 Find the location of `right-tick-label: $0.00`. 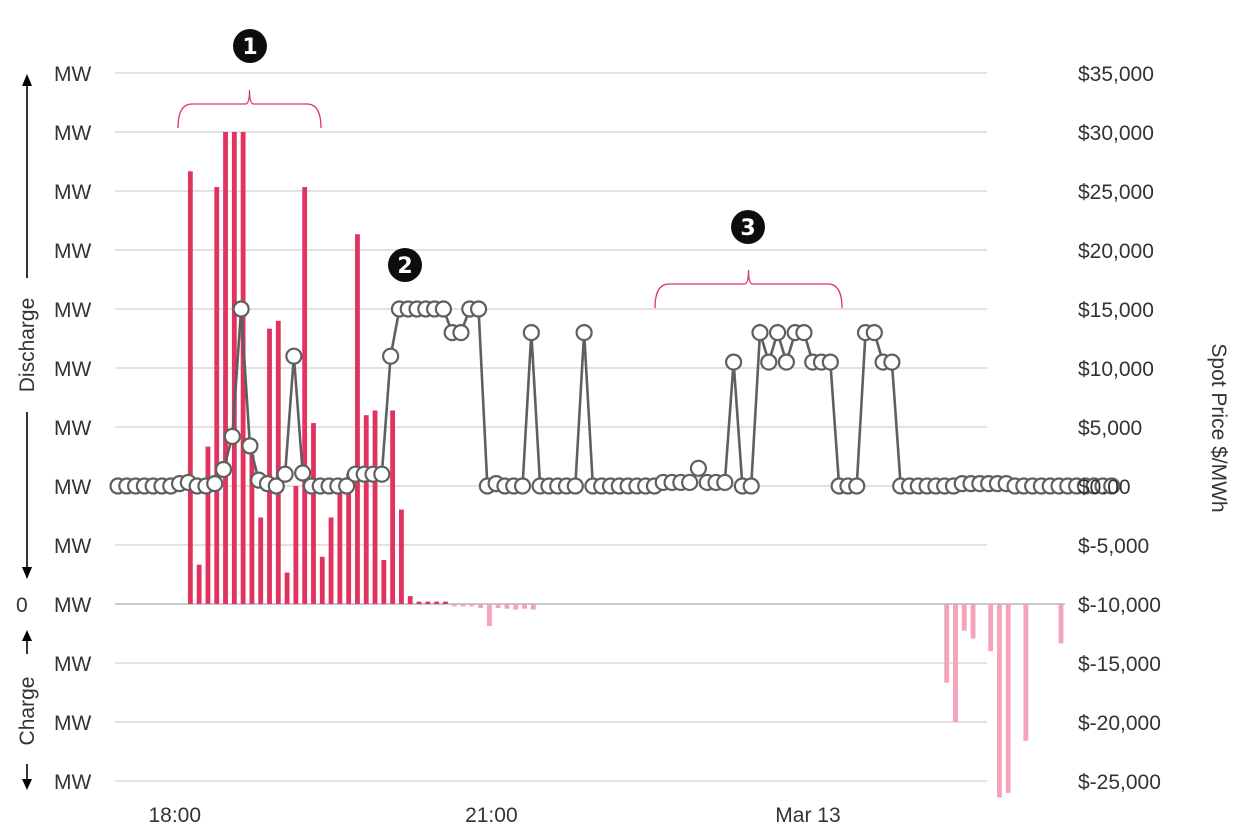

right-tick-label: $0.00 is located at coordinates (1104, 487).